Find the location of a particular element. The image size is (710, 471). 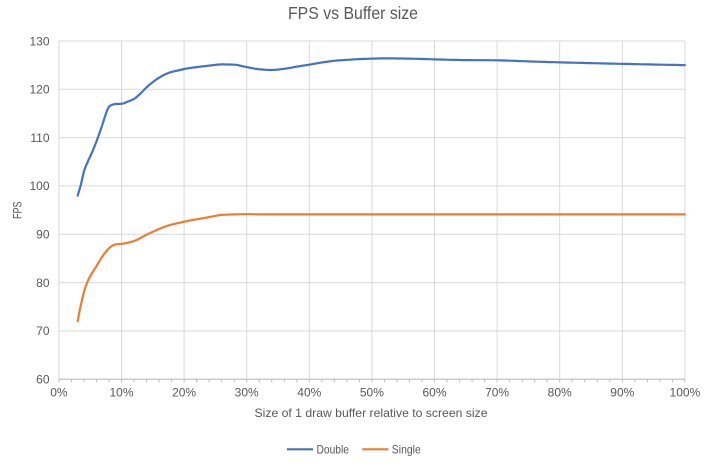

svg-text: 100 is located at coordinates (39, 186).